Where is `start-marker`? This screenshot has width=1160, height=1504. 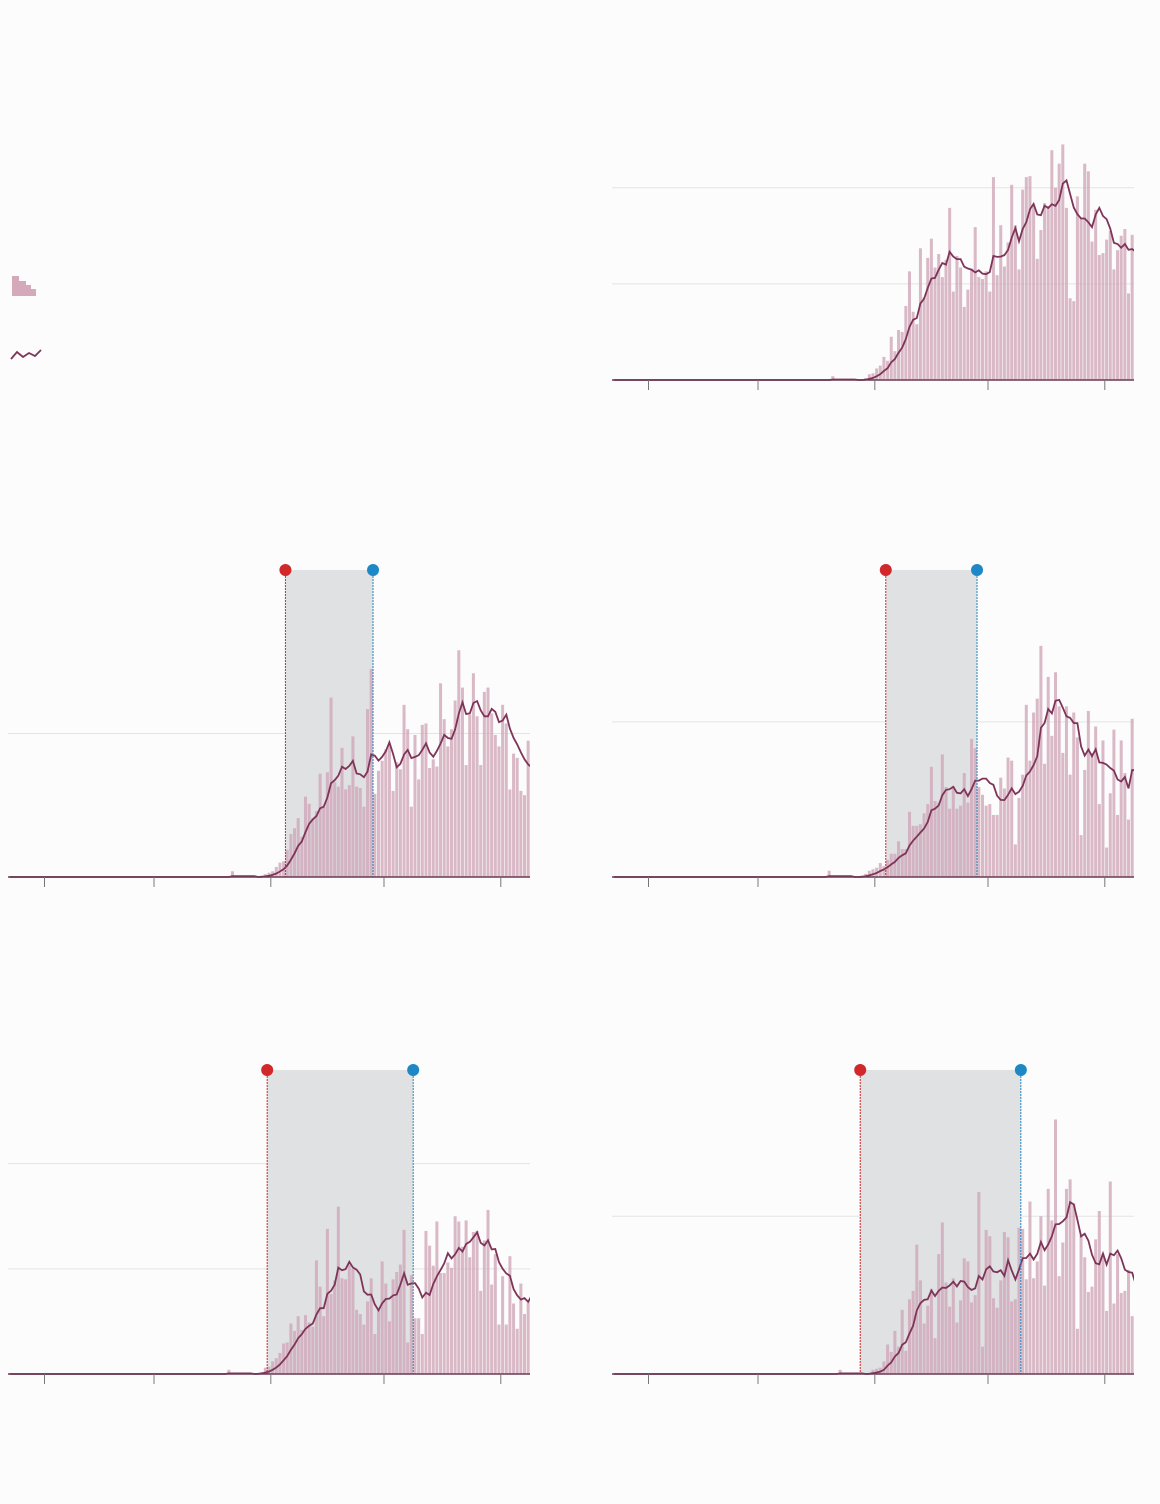 start-marker is located at coordinates (860, 1070).